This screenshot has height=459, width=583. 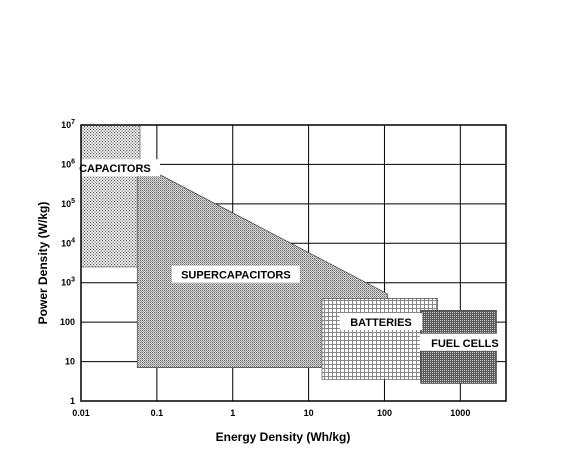 What do you see at coordinates (232, 413) in the screenshot?
I see `x-tick-label: 1` at bounding box center [232, 413].